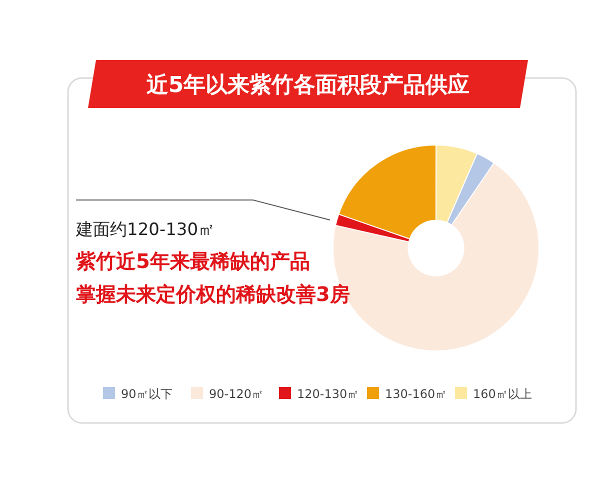 This screenshot has height=480, width=600. I want to click on legend-label: 130-160㎡, so click(416, 394).